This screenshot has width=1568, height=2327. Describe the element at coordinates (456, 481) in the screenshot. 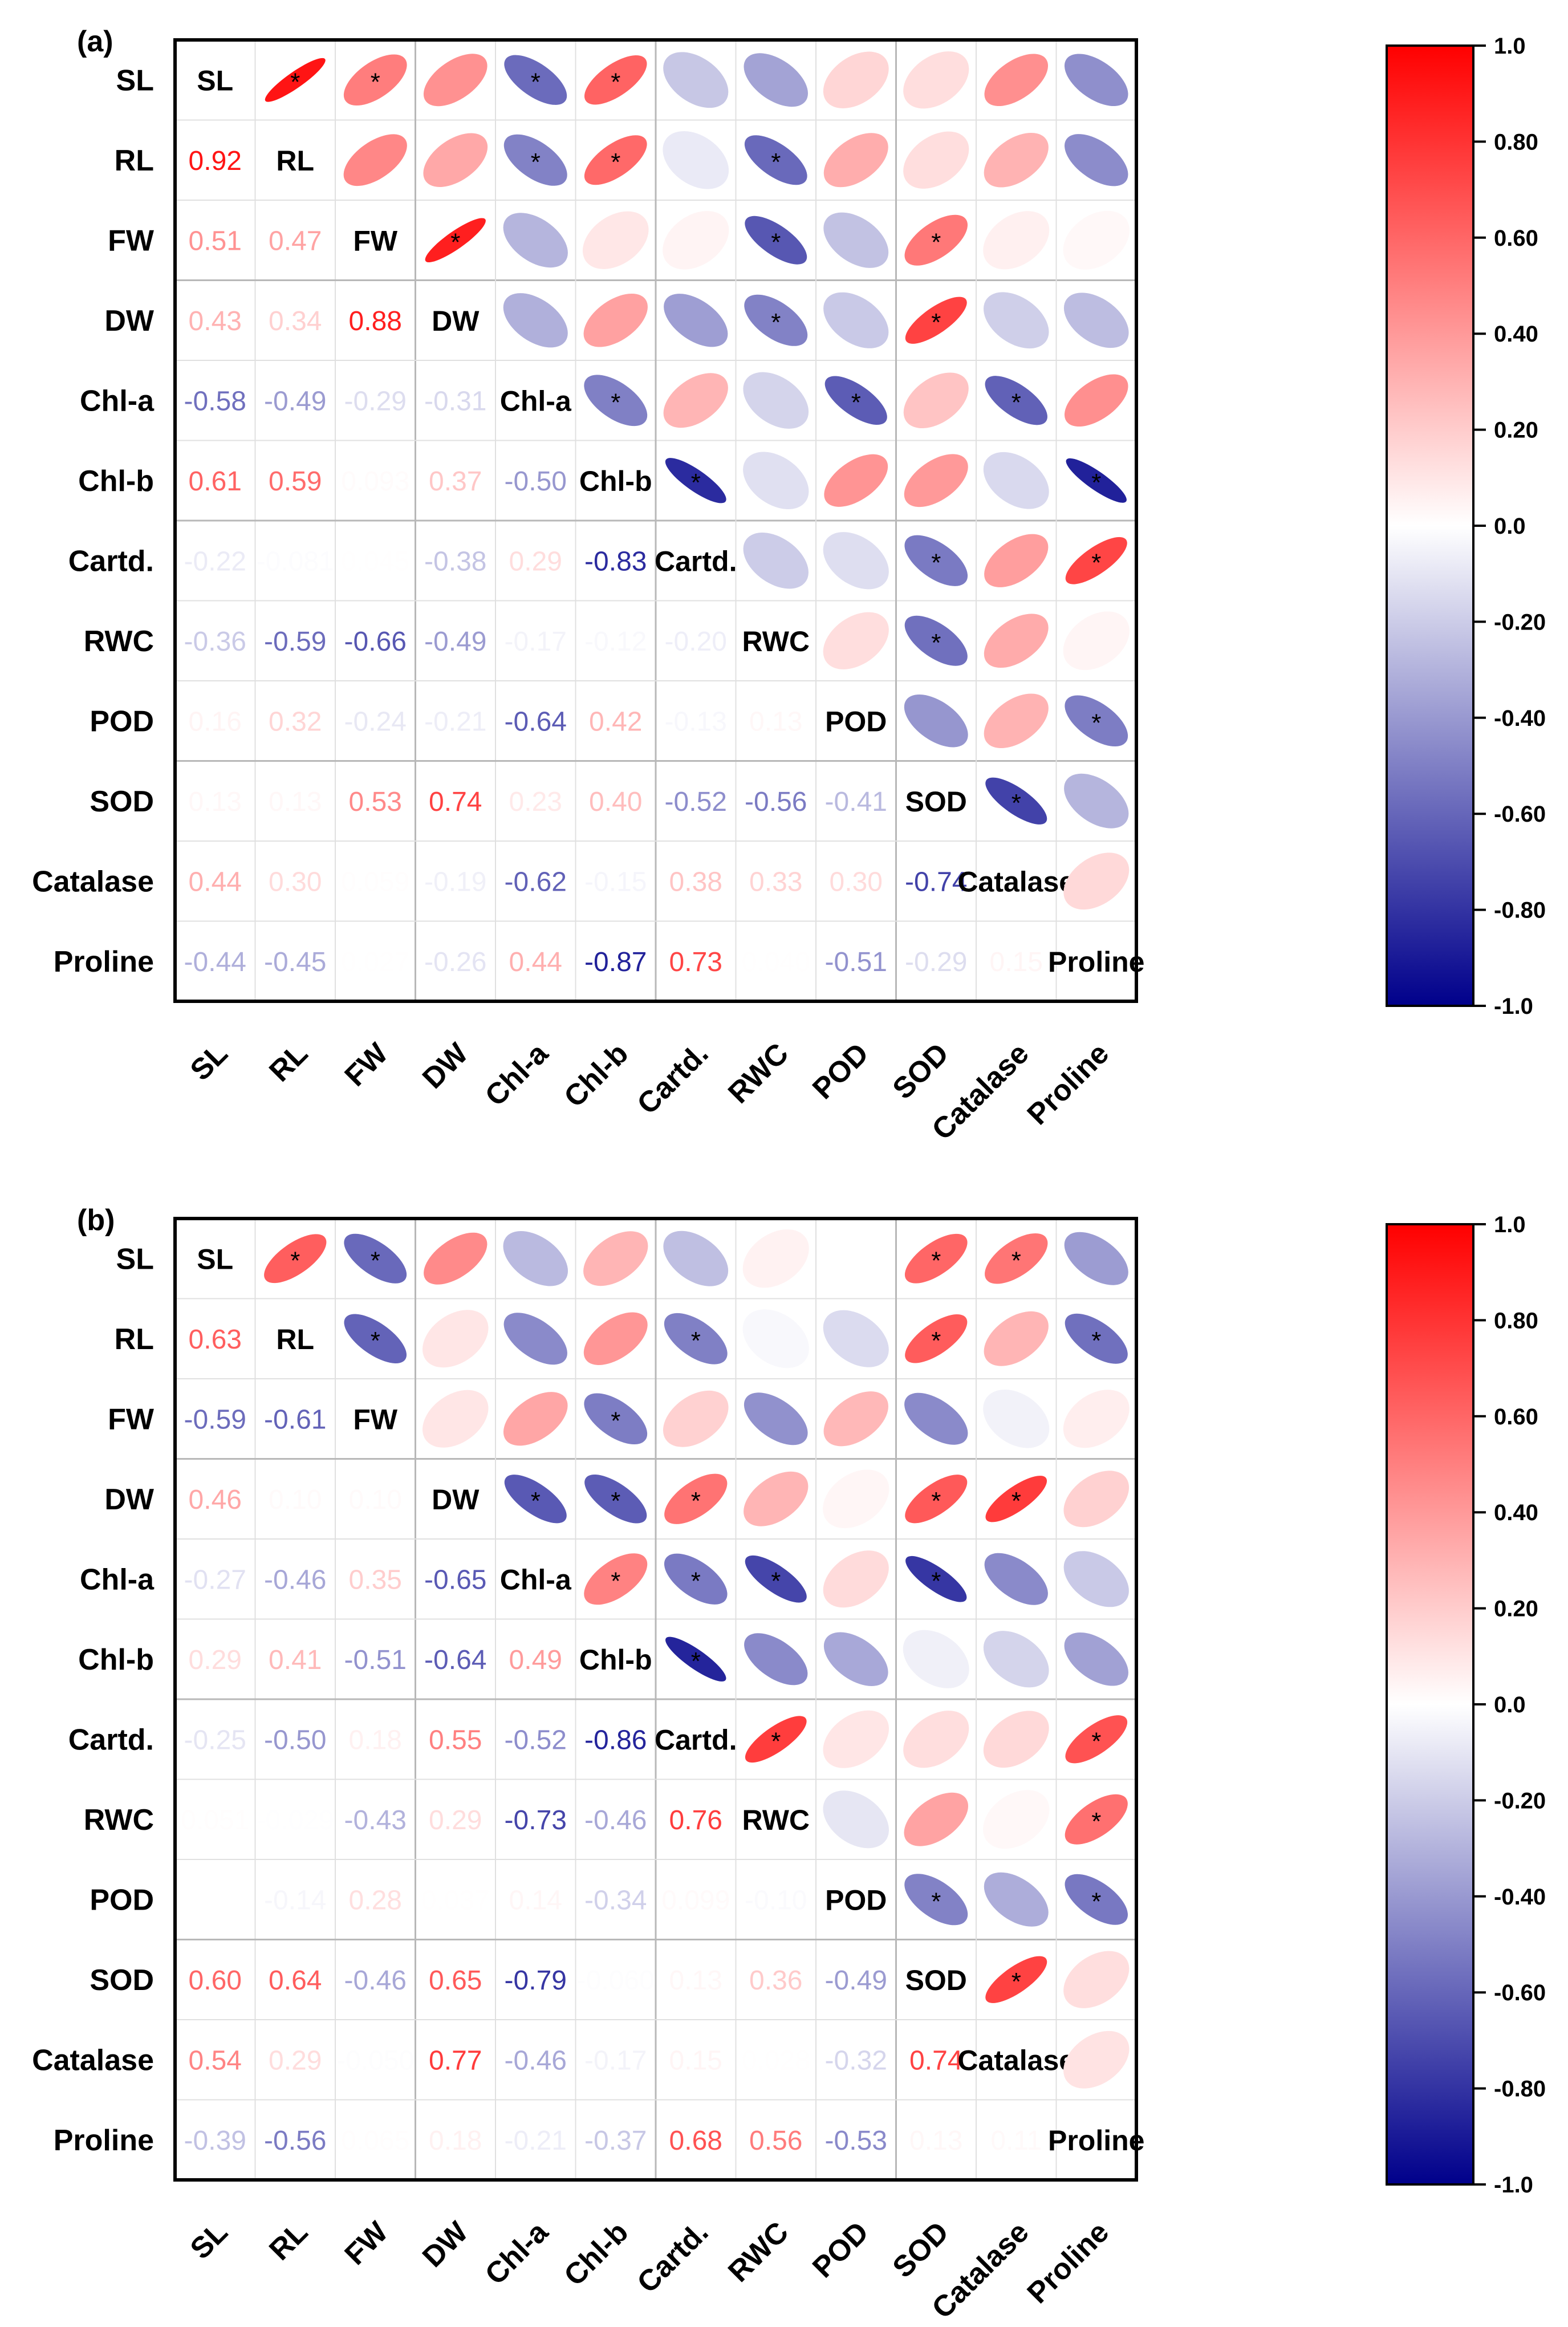

I see `coefficient-label: 0.37` at that location.